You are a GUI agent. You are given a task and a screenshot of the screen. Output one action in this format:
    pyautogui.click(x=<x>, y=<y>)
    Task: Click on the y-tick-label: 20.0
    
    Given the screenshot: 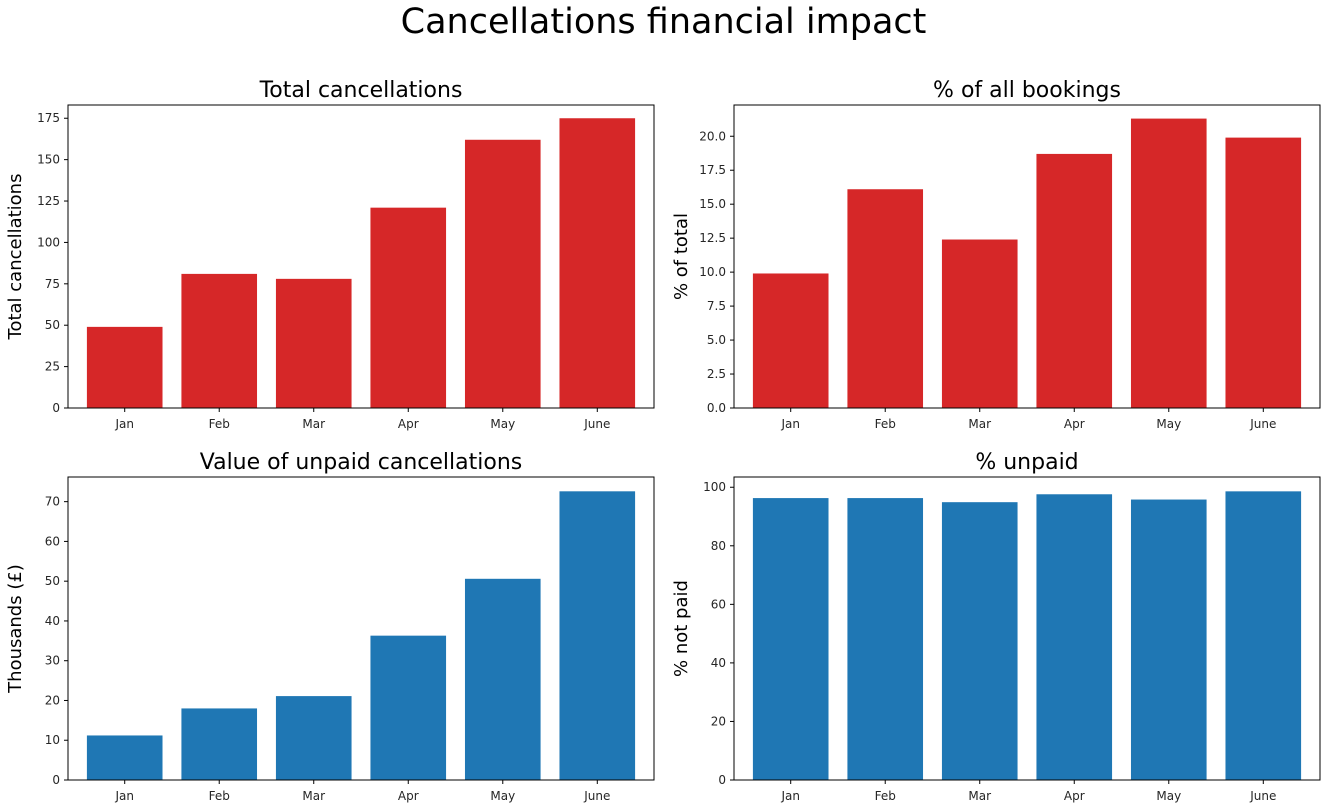 What is the action you would take?
    pyautogui.click(x=712, y=136)
    